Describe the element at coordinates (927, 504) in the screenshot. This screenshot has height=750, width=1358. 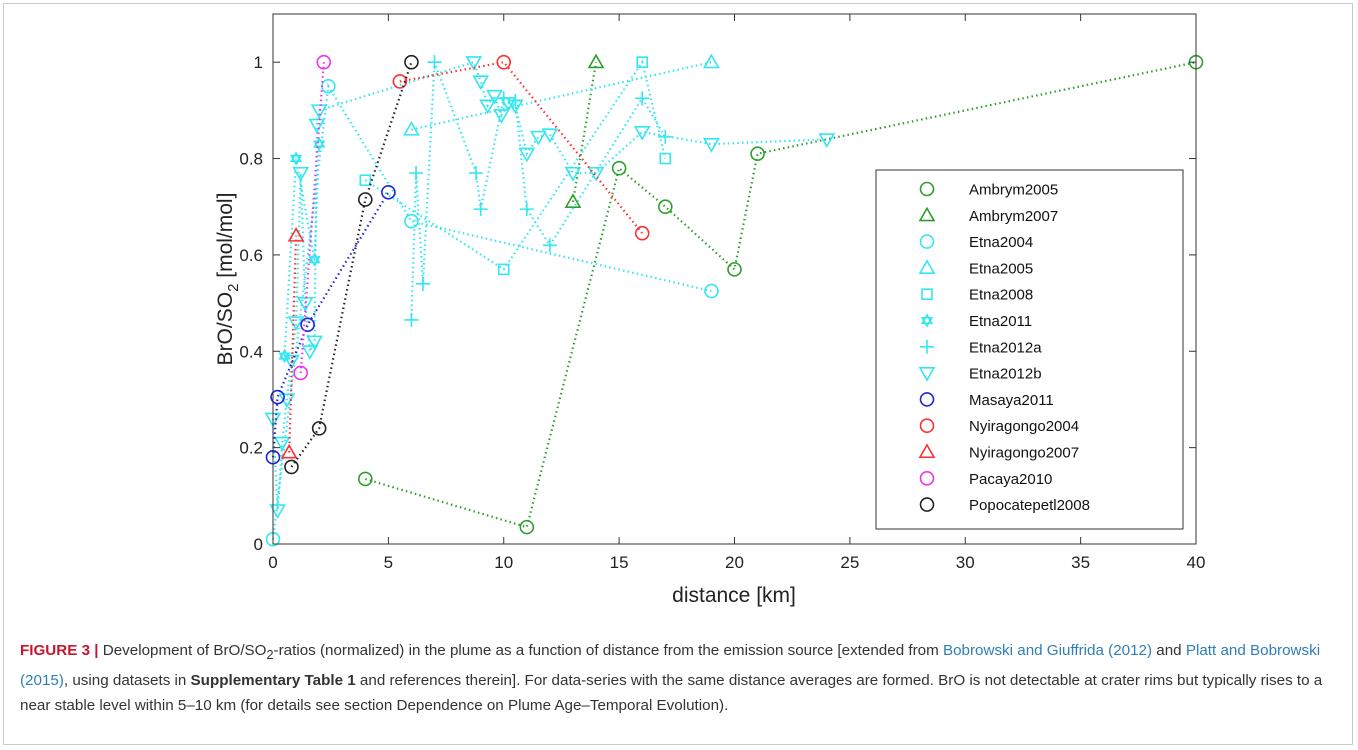
I see `legend-marker-popocatepetl2008` at that location.